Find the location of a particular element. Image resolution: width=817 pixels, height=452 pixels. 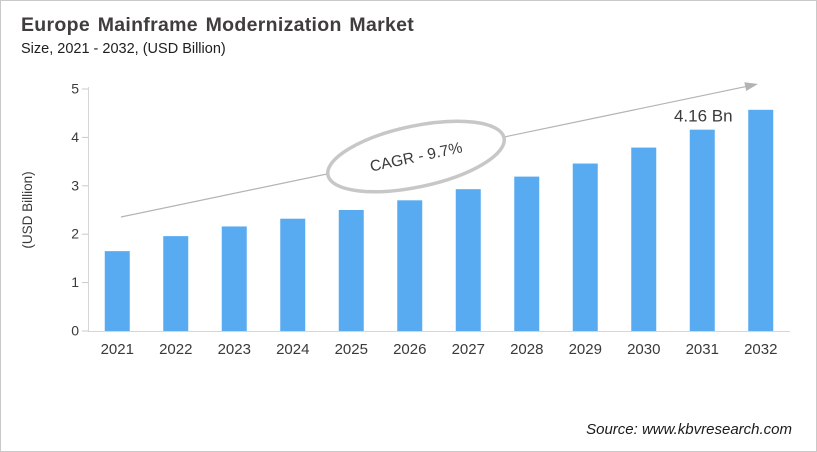

y-axis-tick-label: 0 is located at coordinates (75, 331).